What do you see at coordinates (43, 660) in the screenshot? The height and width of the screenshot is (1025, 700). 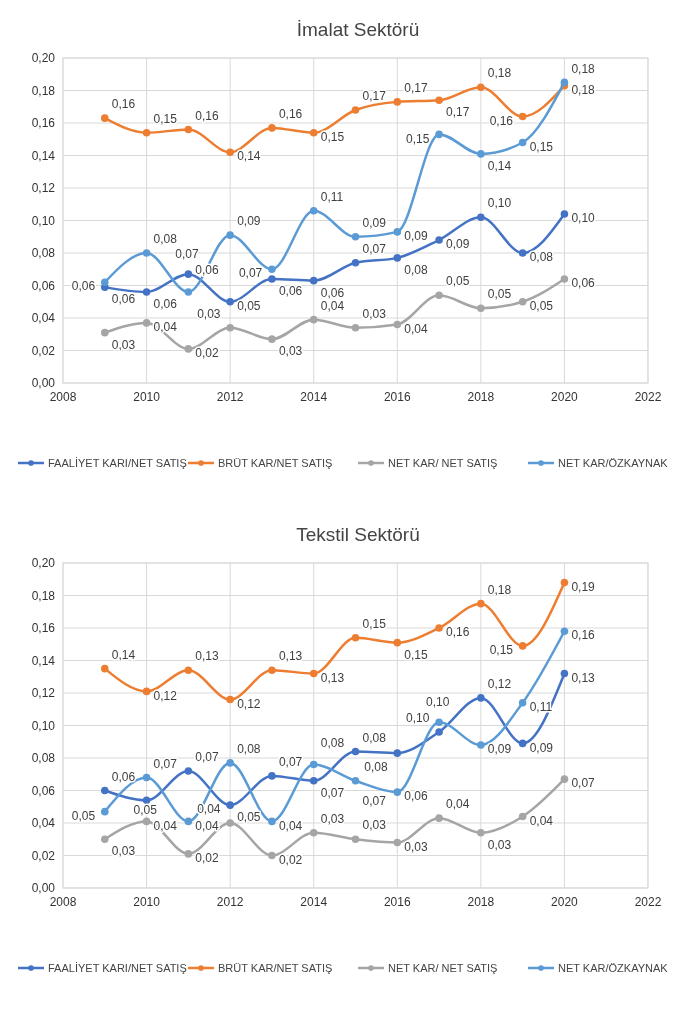 I see `y-tick-label: 0,14` at bounding box center [43, 660].